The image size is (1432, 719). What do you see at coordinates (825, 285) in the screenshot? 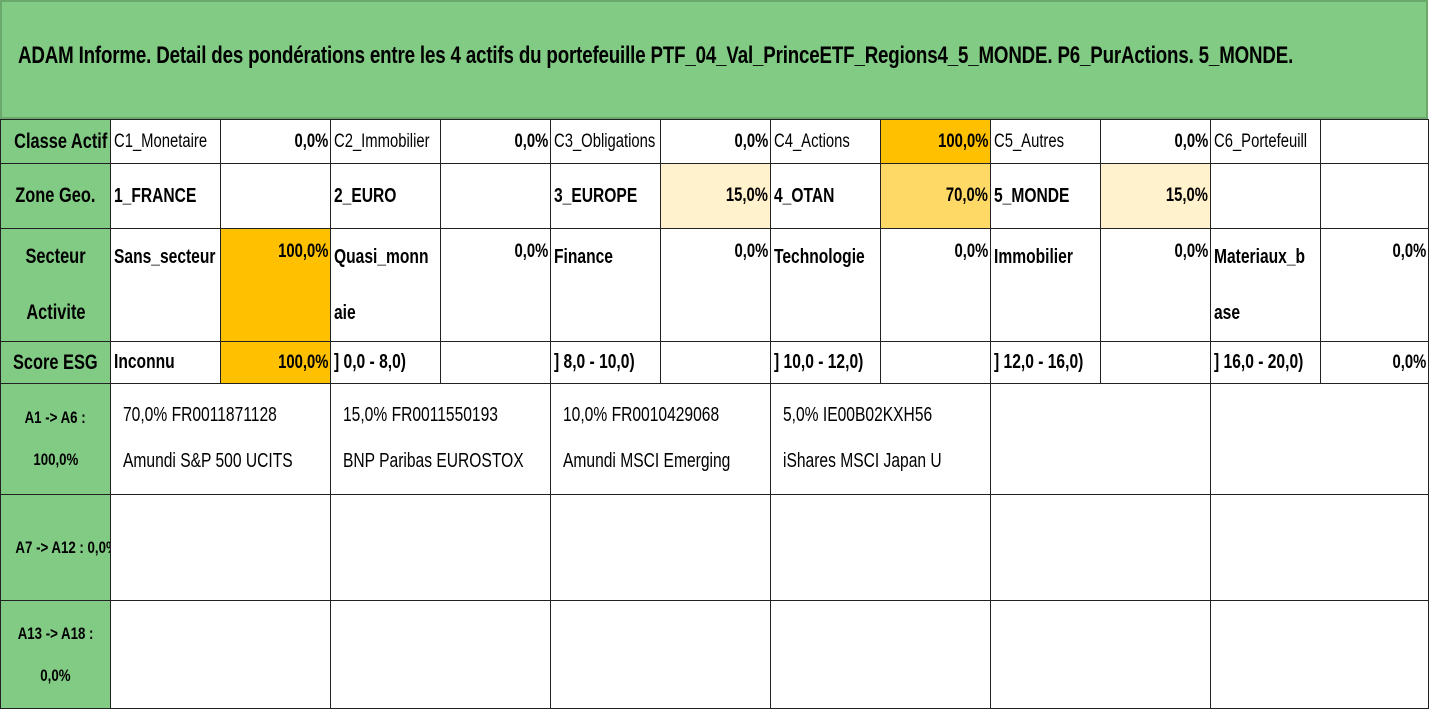
I see `cell-label: Technologie` at bounding box center [825, 285].